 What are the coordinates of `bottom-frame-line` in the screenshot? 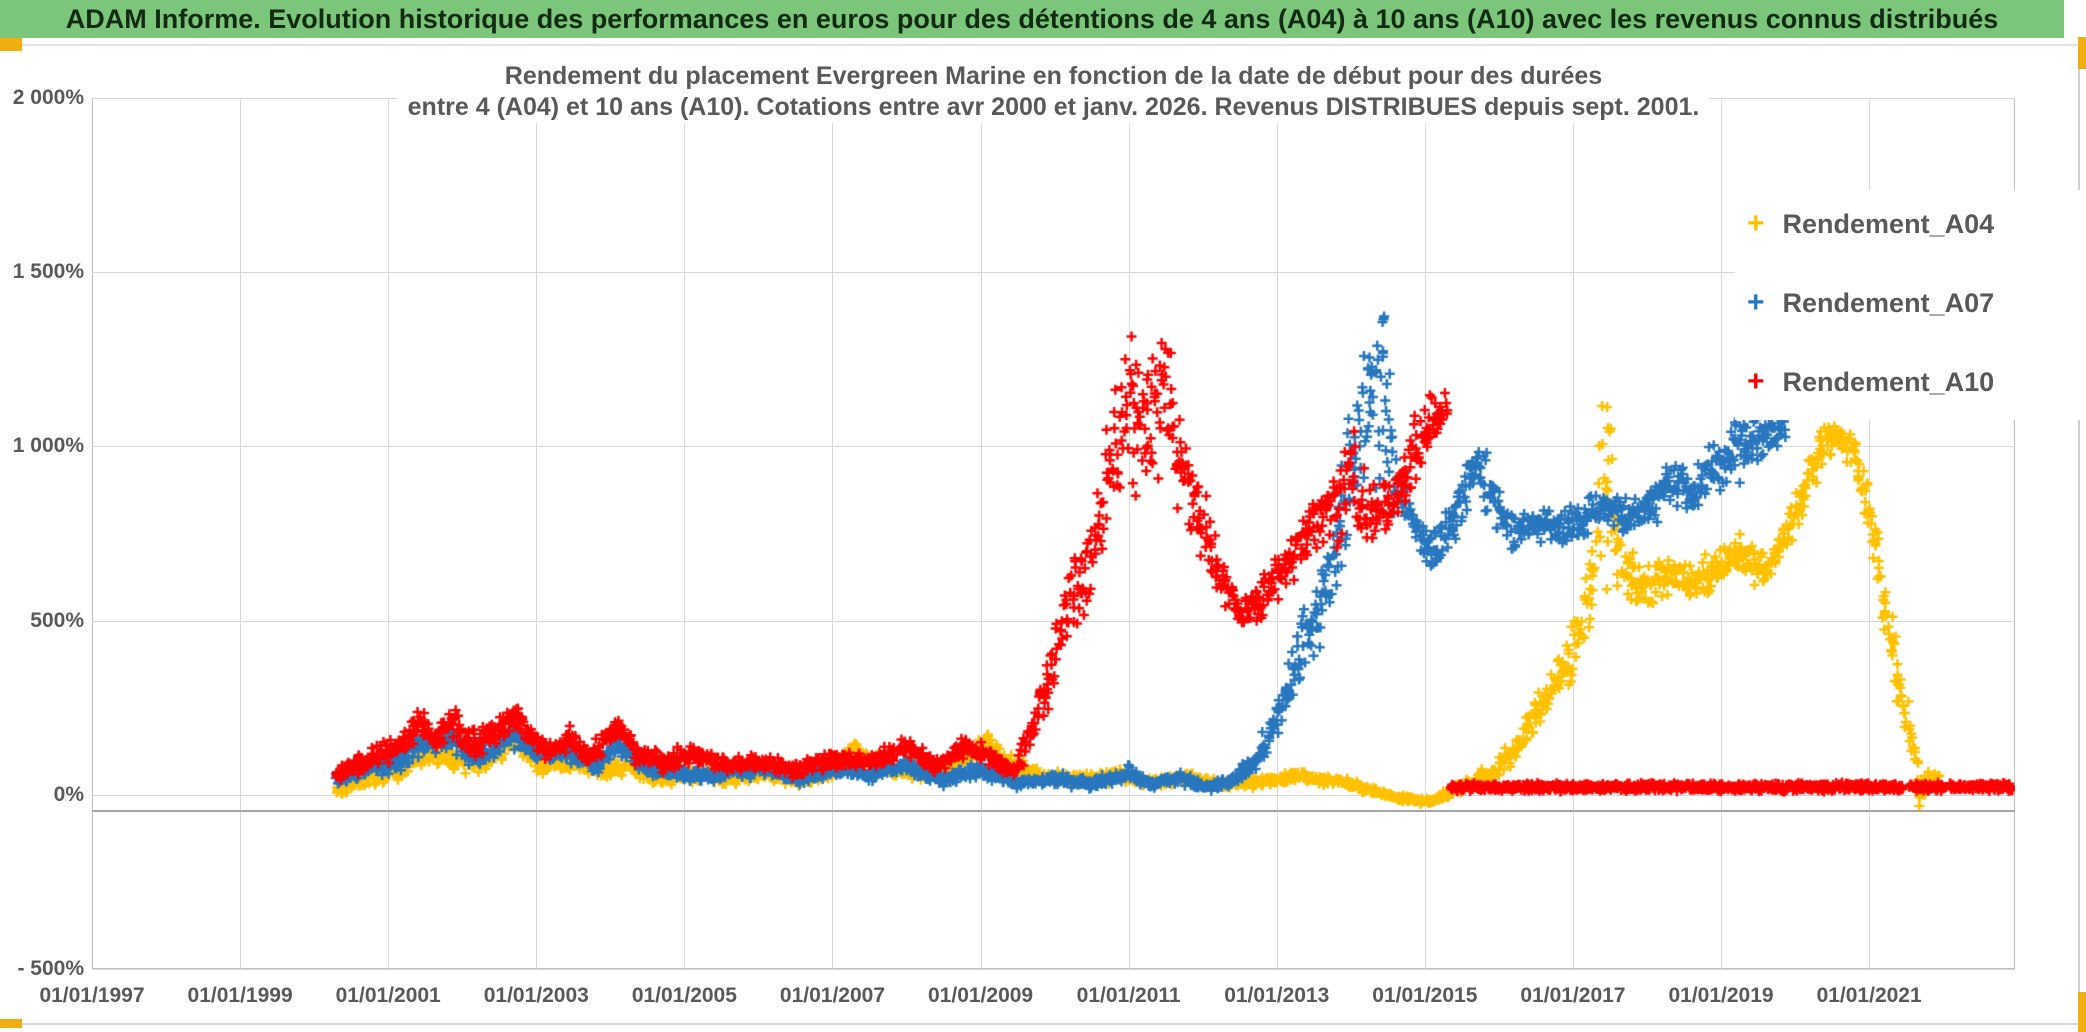 It's located at (1043, 1024).